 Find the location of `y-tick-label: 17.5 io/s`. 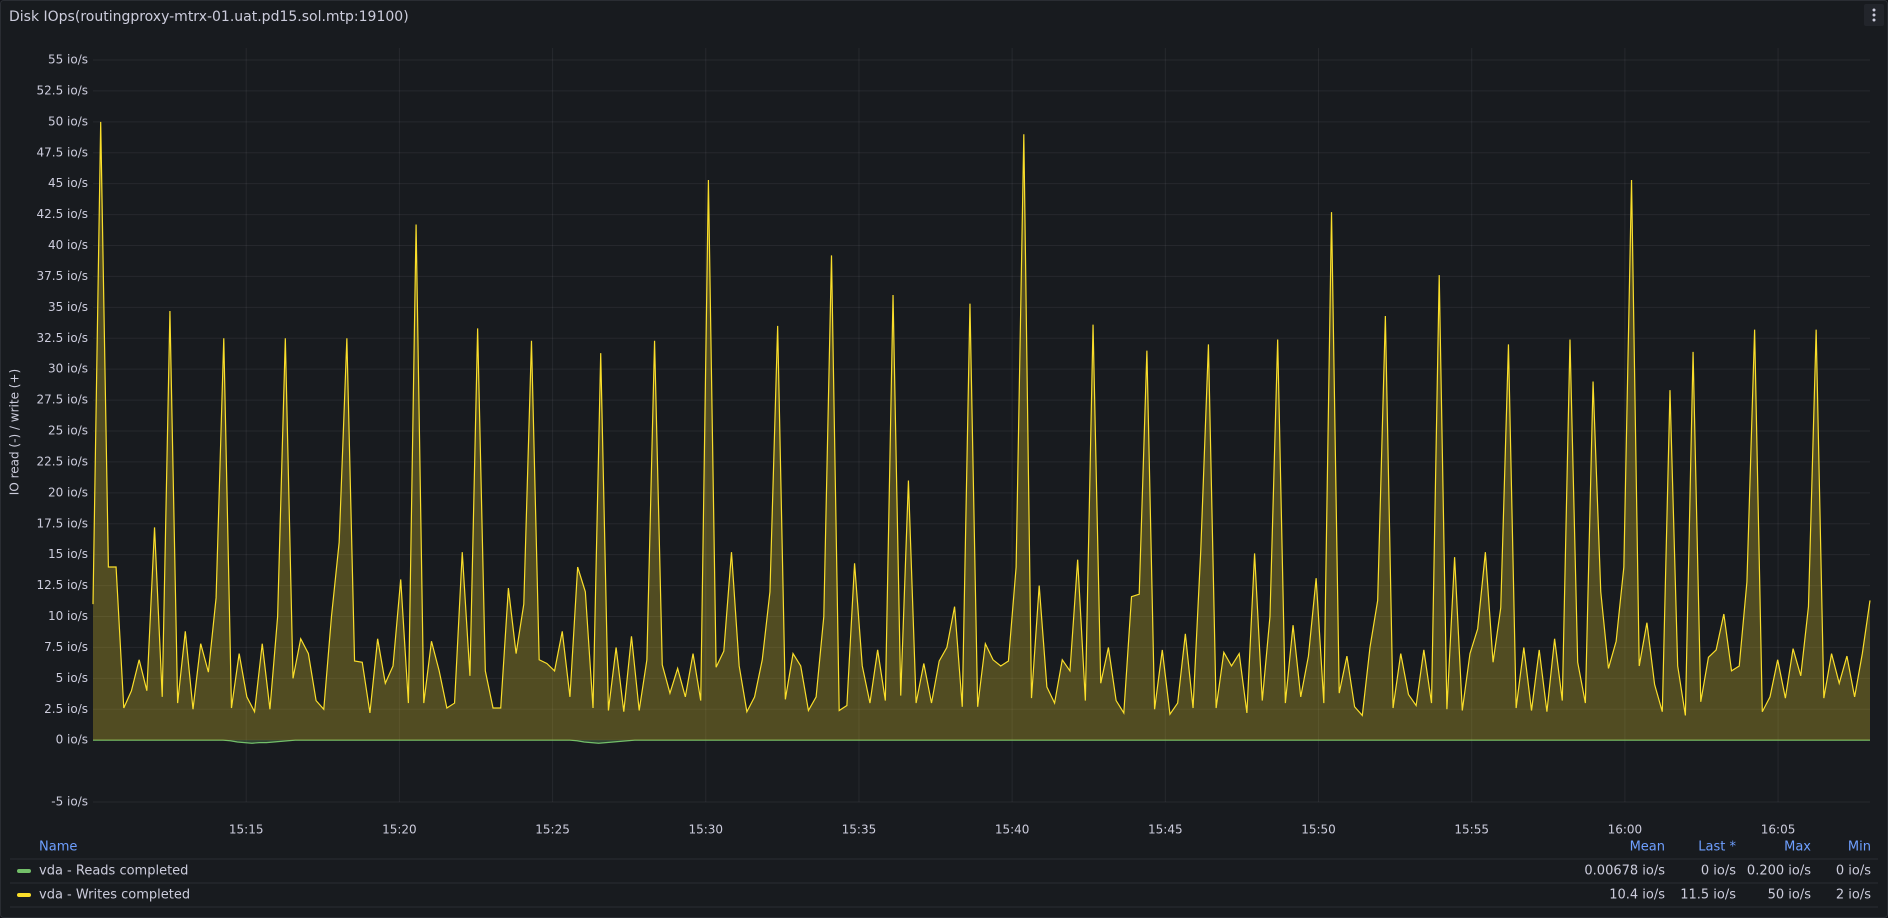

y-tick-label: 17.5 io/s is located at coordinates (62, 523).